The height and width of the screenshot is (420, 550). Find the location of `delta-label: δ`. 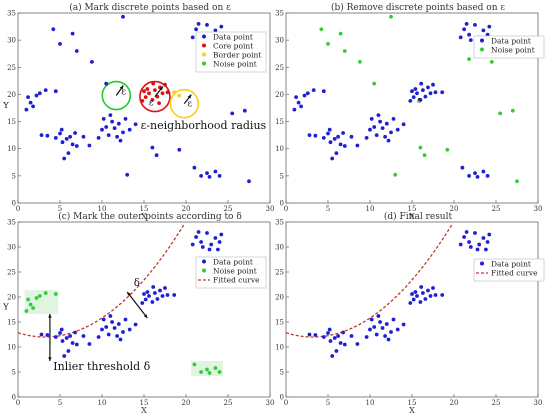

delta-label: δ is located at coordinates (137, 283).